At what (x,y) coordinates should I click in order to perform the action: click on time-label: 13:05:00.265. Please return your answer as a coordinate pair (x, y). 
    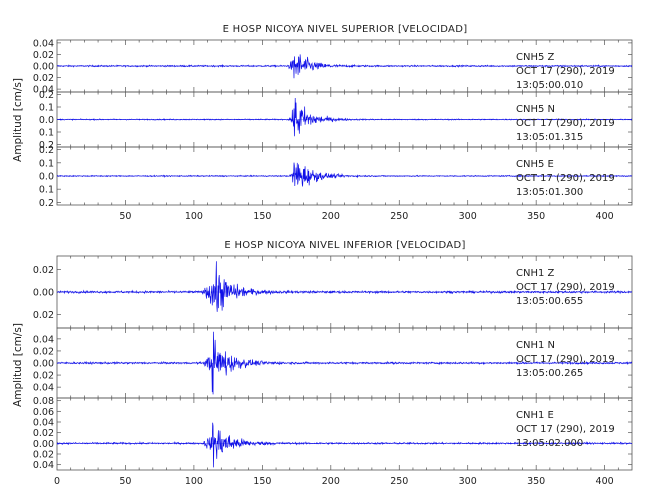
    Looking at the image, I should click on (549, 373).